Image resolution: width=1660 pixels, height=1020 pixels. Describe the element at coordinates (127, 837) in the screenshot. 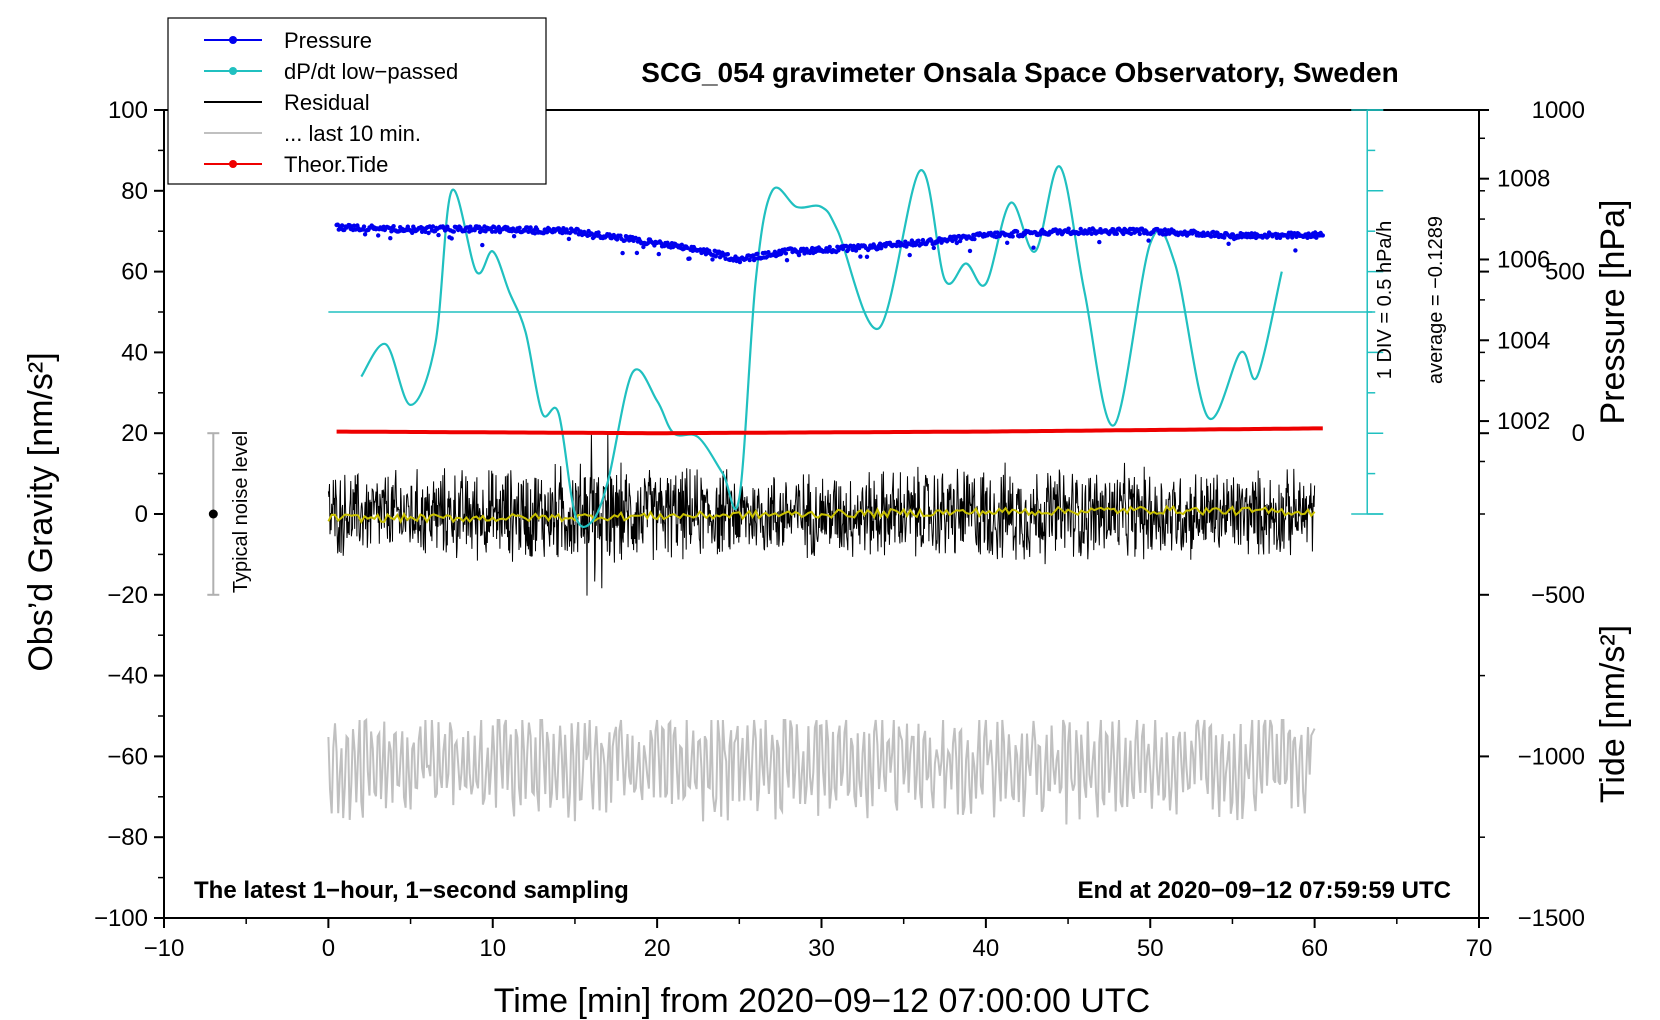

I see `y-tick-label: −80` at that location.